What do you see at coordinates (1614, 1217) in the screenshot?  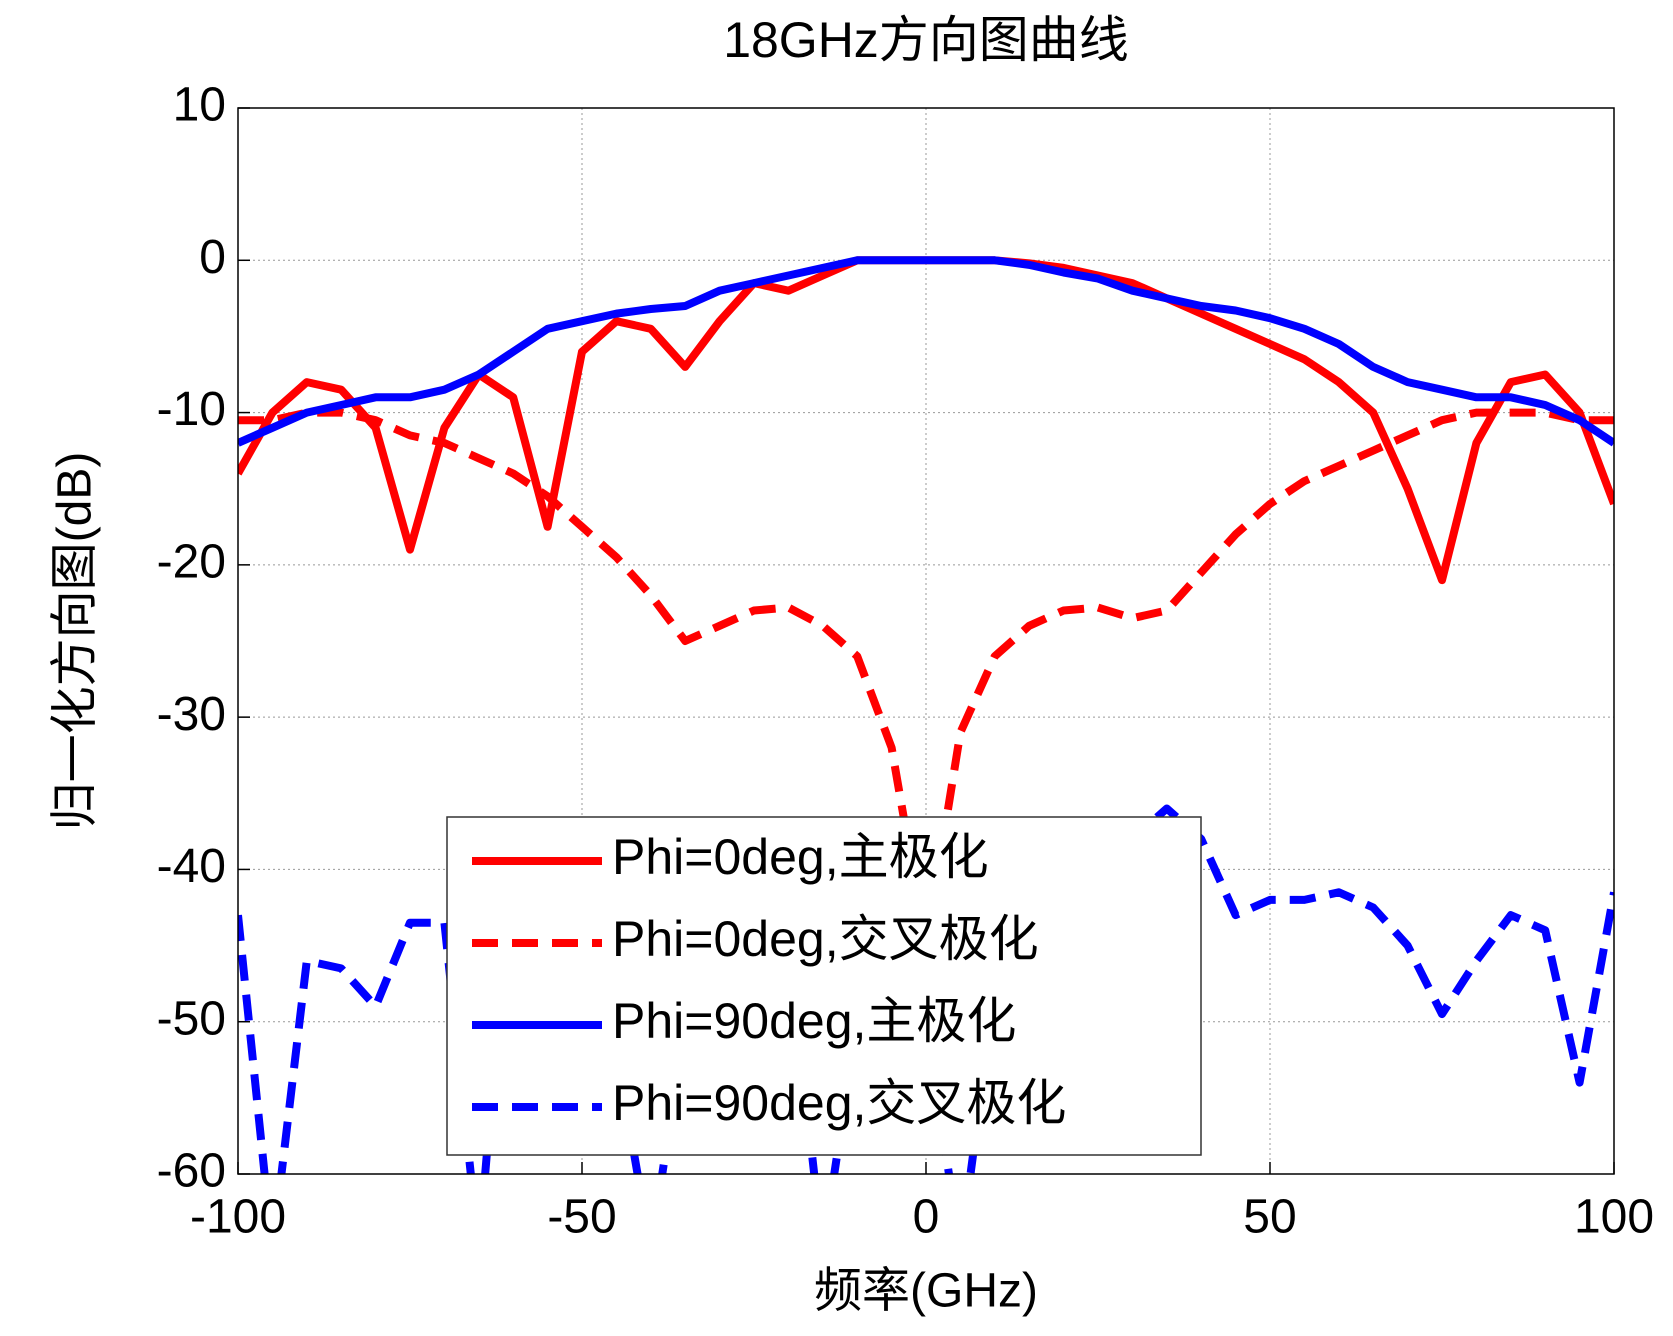 I see `x-tick-label: 100` at bounding box center [1614, 1217].